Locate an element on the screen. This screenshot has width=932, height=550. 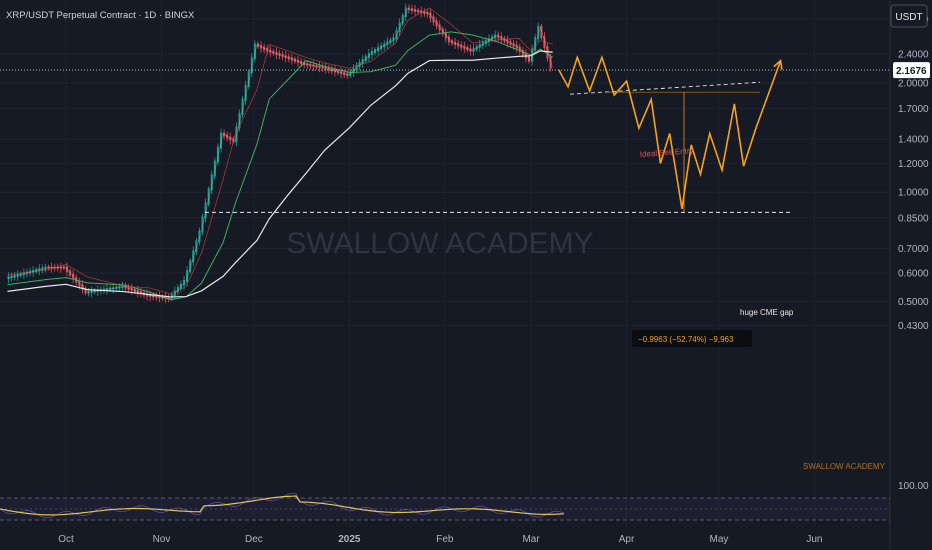
time-tick-label: May is located at coordinates (719, 539).